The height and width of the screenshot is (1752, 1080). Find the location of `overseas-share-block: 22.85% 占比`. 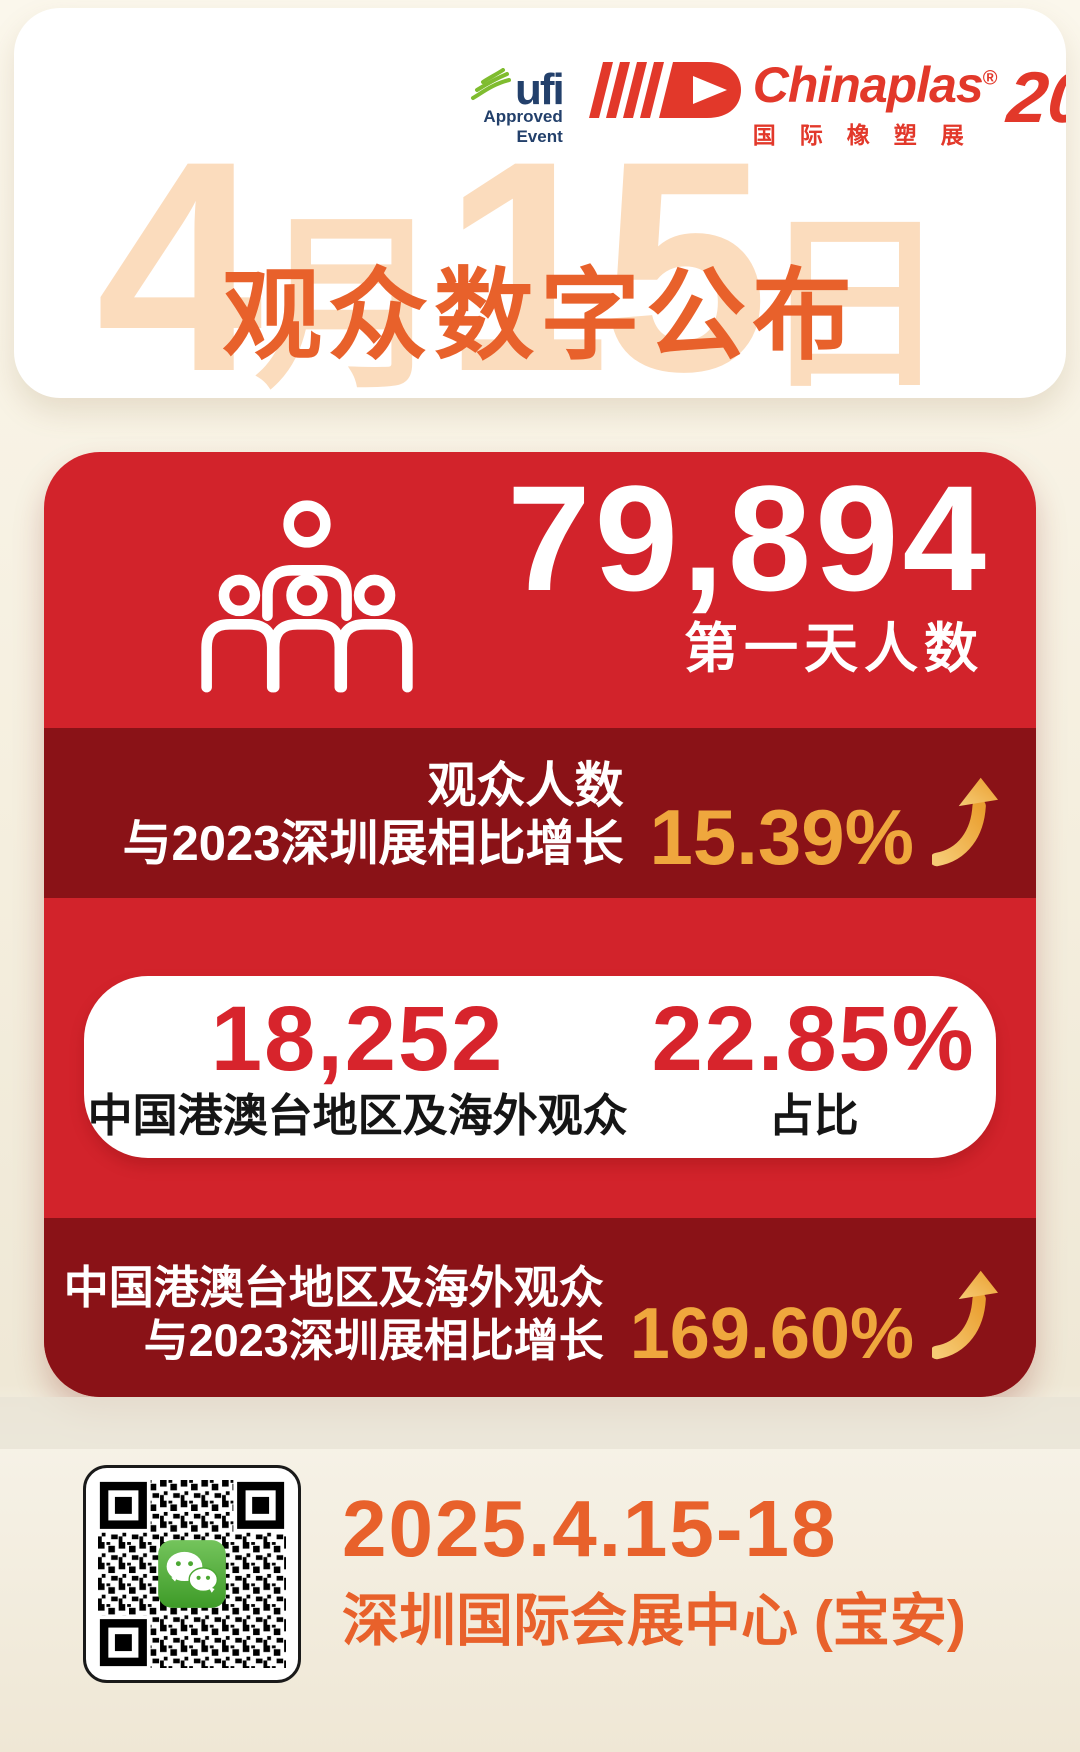

overseas-share-block: 22.85% 占比 is located at coordinates (813, 1065).